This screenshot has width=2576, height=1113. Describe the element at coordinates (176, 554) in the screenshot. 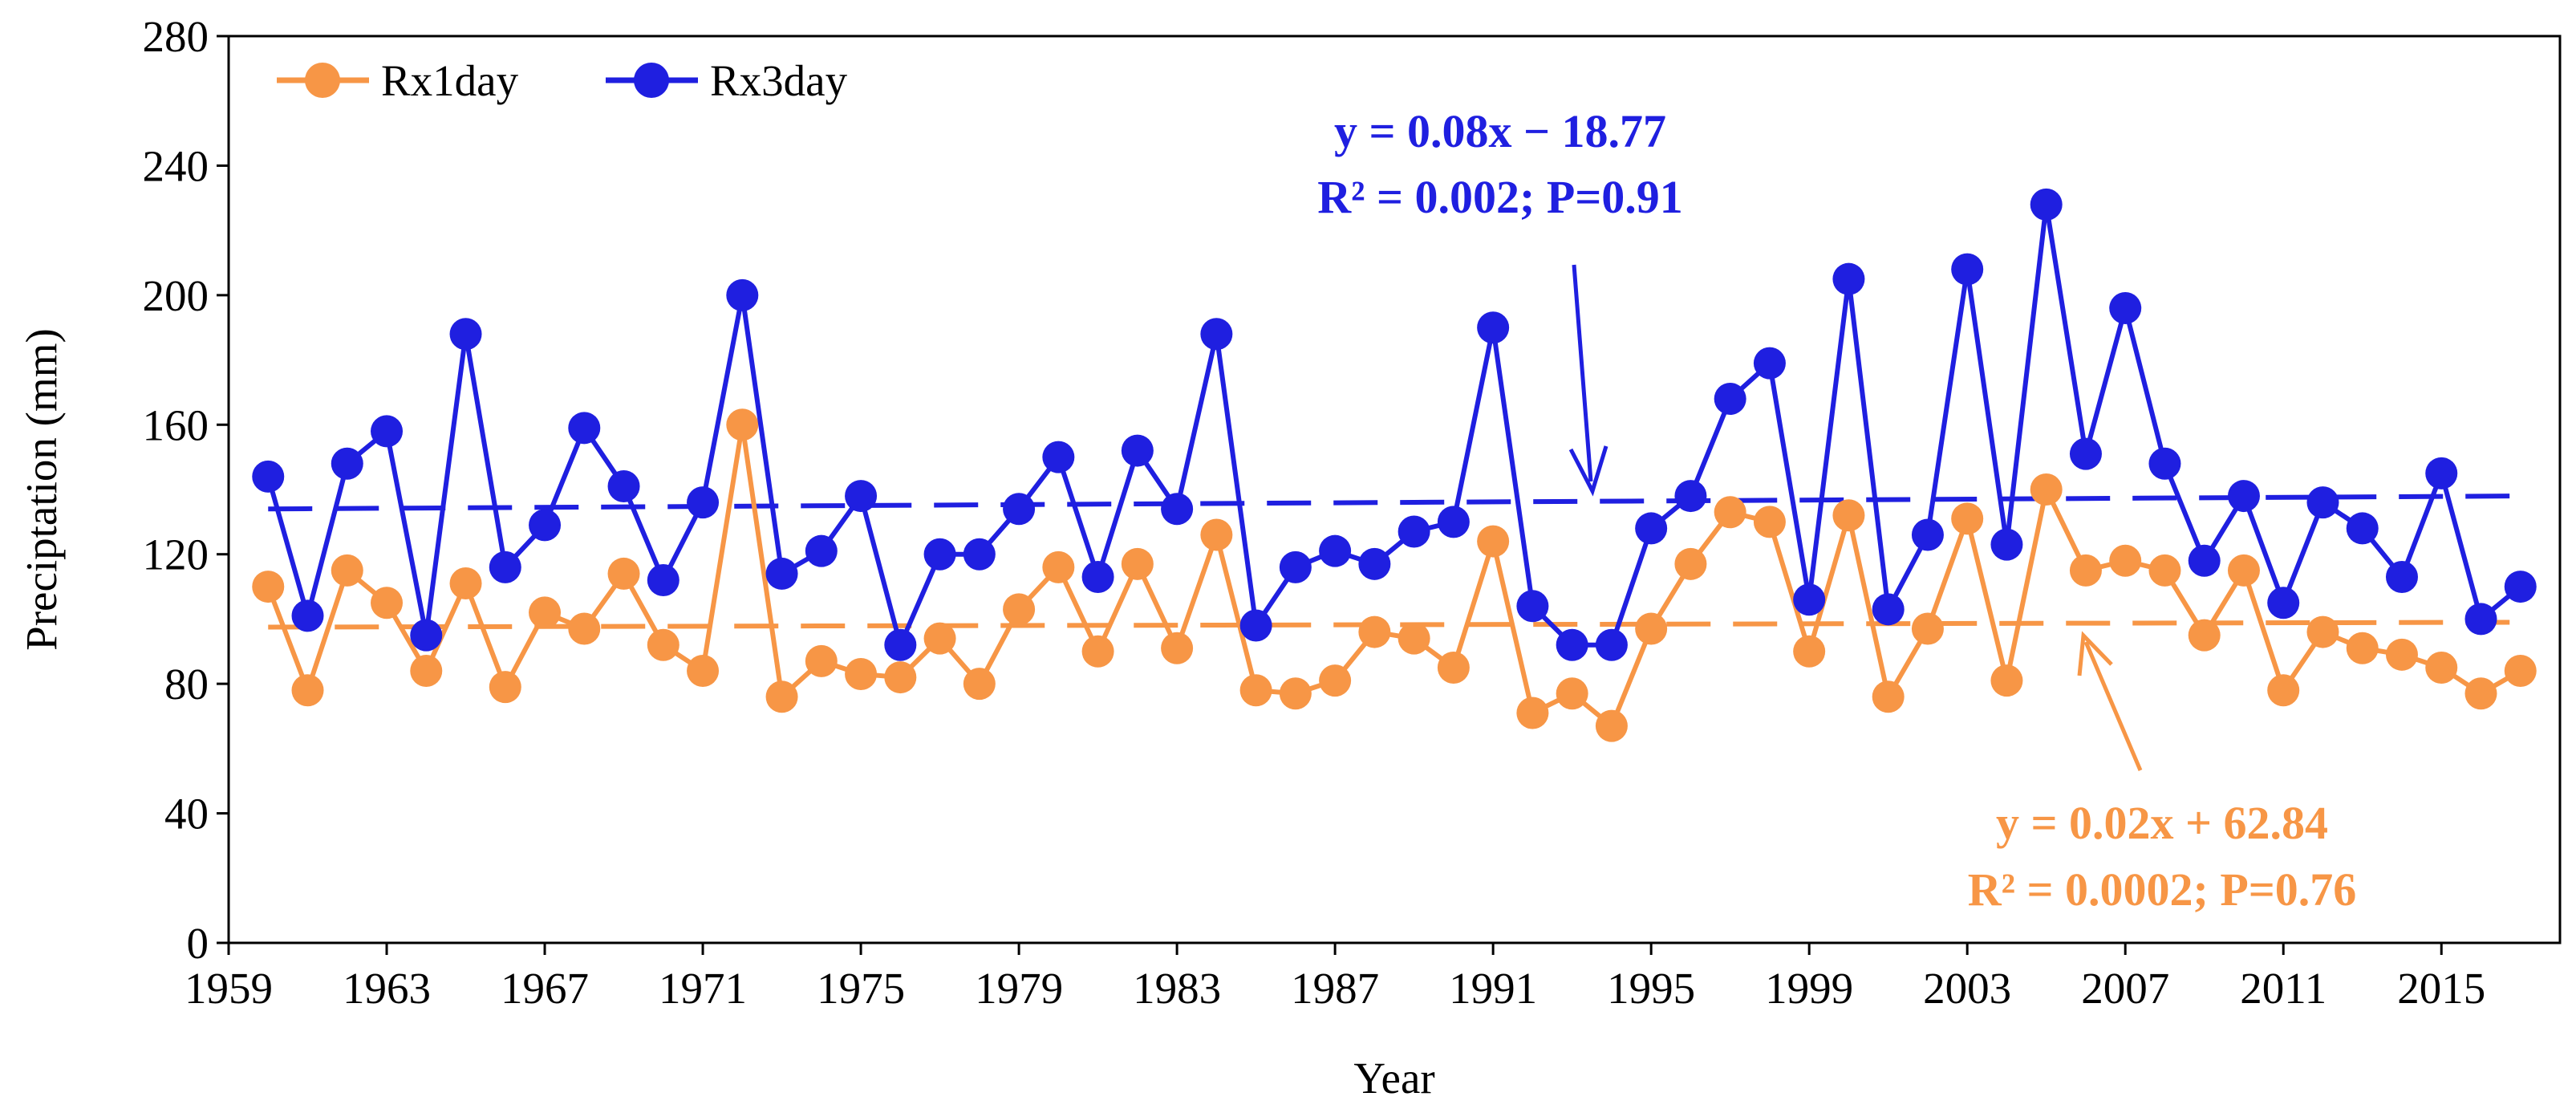

I see `y-tick-label: 120` at that location.